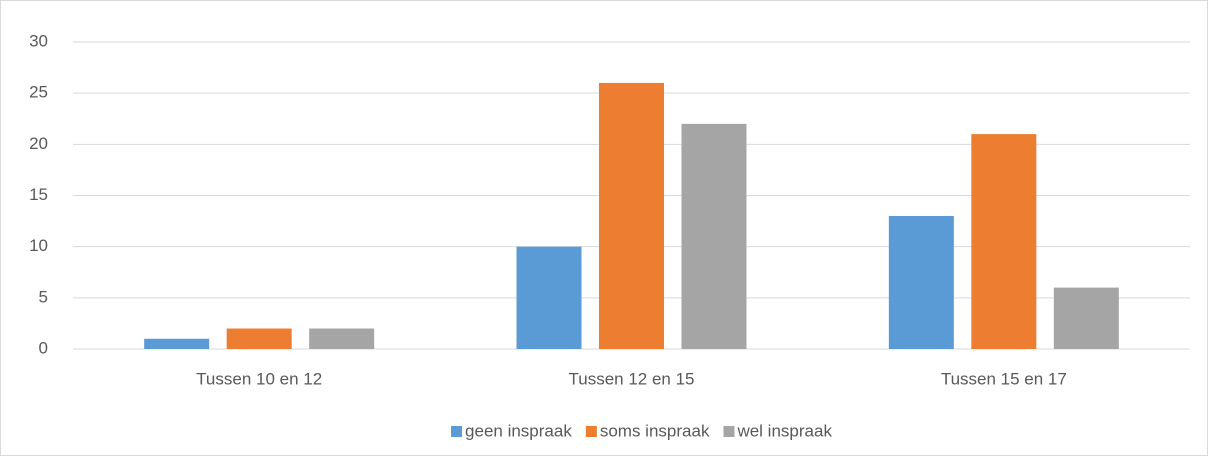  I want to click on y-tick-label: 20, so click(38, 143).